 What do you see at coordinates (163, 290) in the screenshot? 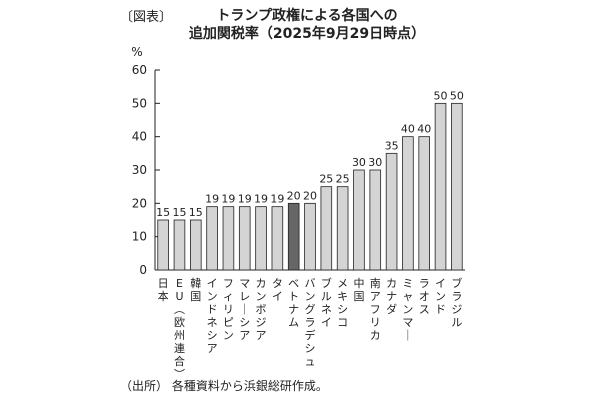
I see `category-label: 日本` at bounding box center [163, 290].